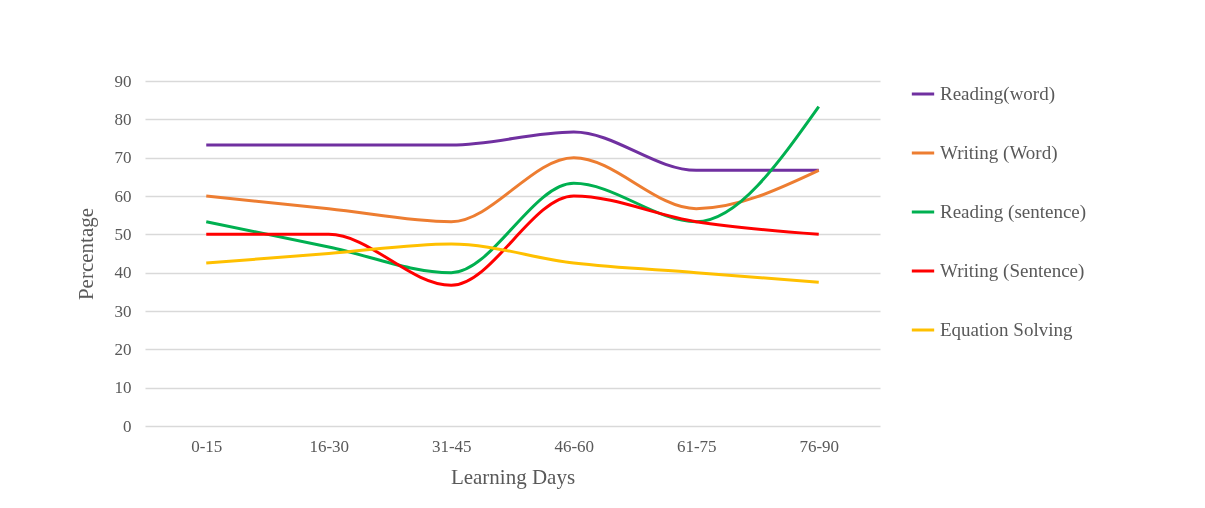 This screenshot has height=508, width=1205. What do you see at coordinates (451, 446) in the screenshot?
I see `x-tick-label: 31-45` at bounding box center [451, 446].